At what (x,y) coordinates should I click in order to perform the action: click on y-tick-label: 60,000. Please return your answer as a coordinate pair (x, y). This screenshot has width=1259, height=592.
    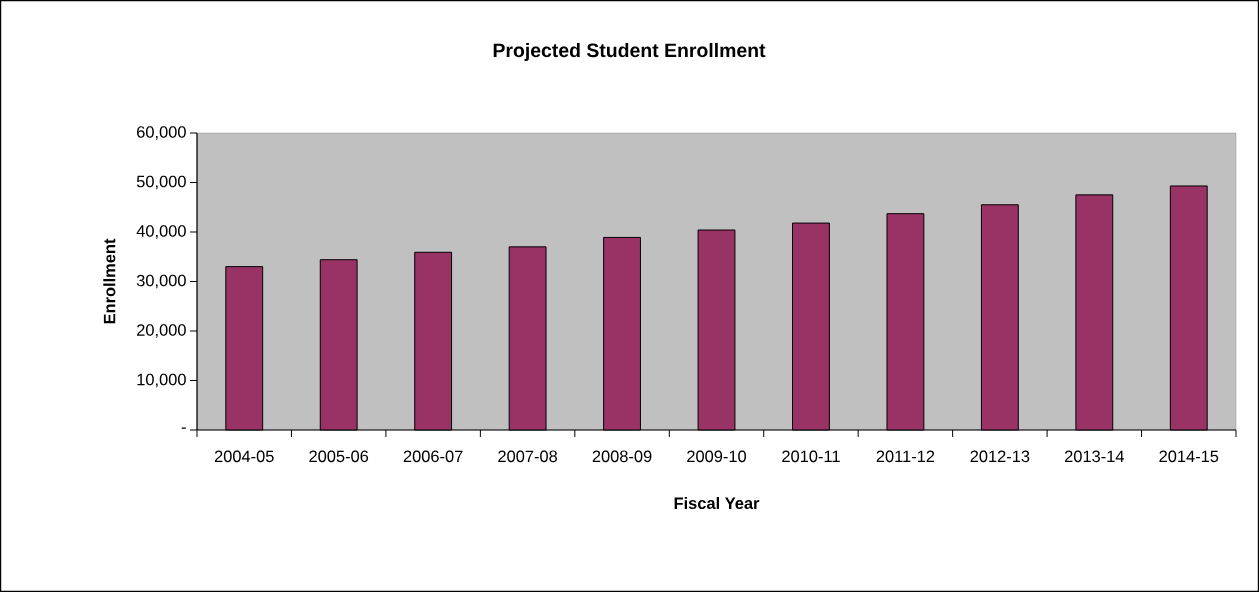
    Looking at the image, I should click on (161, 133).